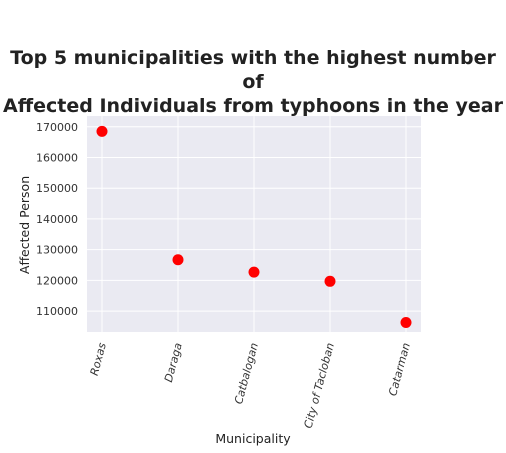 The image size is (506, 453). I want to click on y-tick-label: 170000, so click(57, 127).